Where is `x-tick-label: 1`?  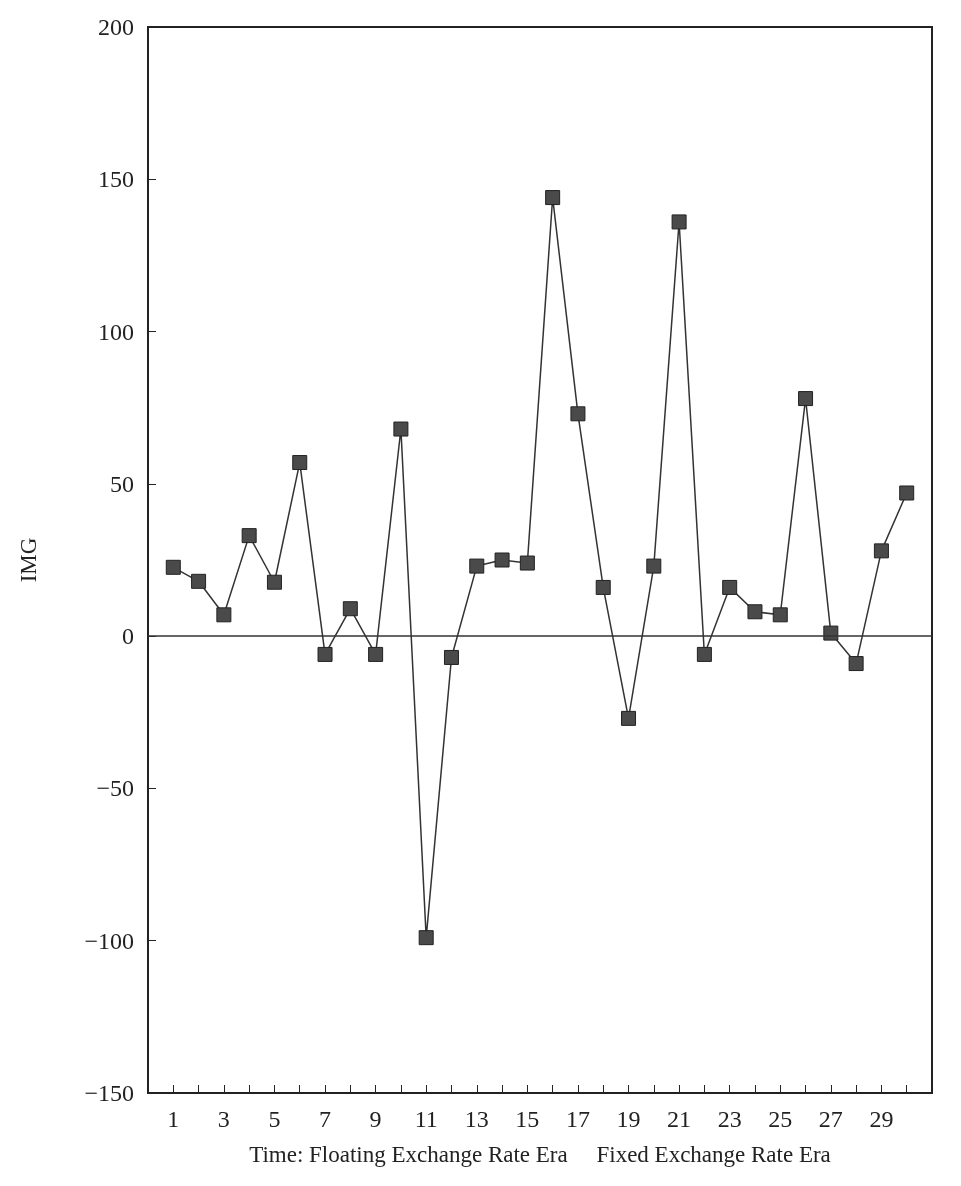 x-tick-label: 1 is located at coordinates (173, 1119).